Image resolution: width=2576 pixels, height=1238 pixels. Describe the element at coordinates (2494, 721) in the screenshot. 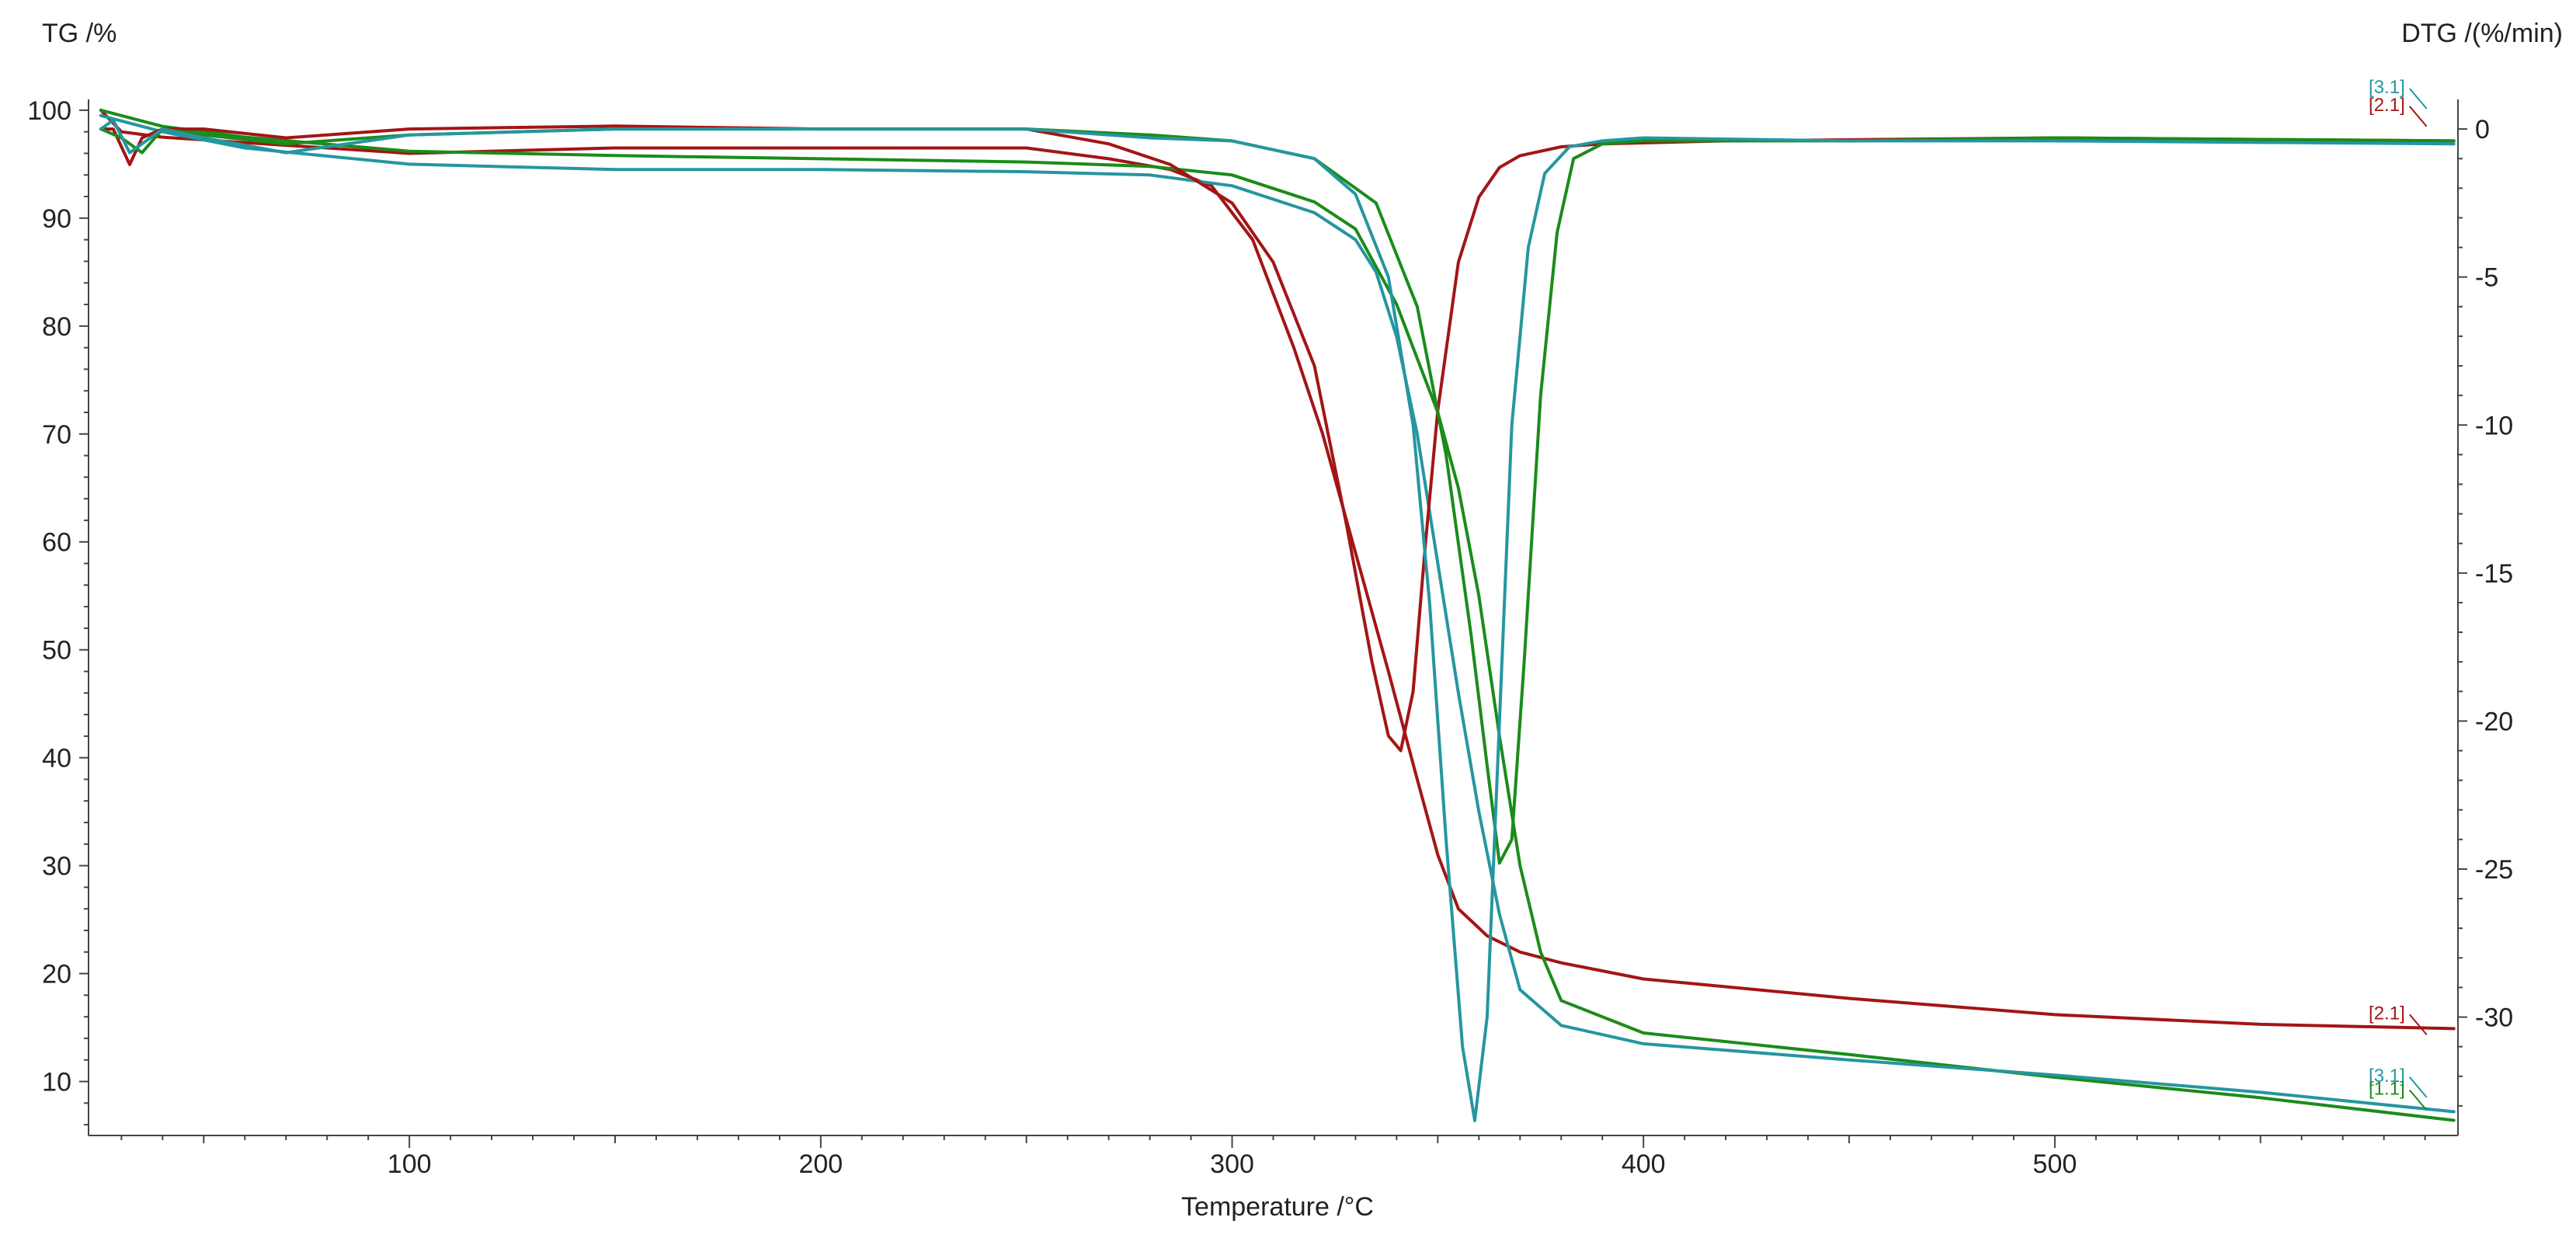

I see `right-tick-label: -20` at that location.